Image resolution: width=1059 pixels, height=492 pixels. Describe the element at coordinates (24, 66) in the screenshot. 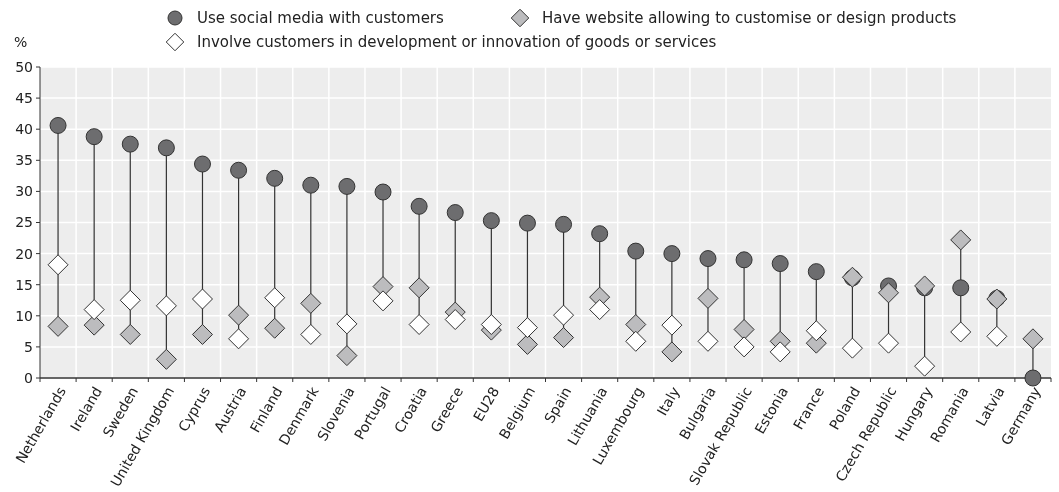

I see `y-tick-label: 50` at that location.